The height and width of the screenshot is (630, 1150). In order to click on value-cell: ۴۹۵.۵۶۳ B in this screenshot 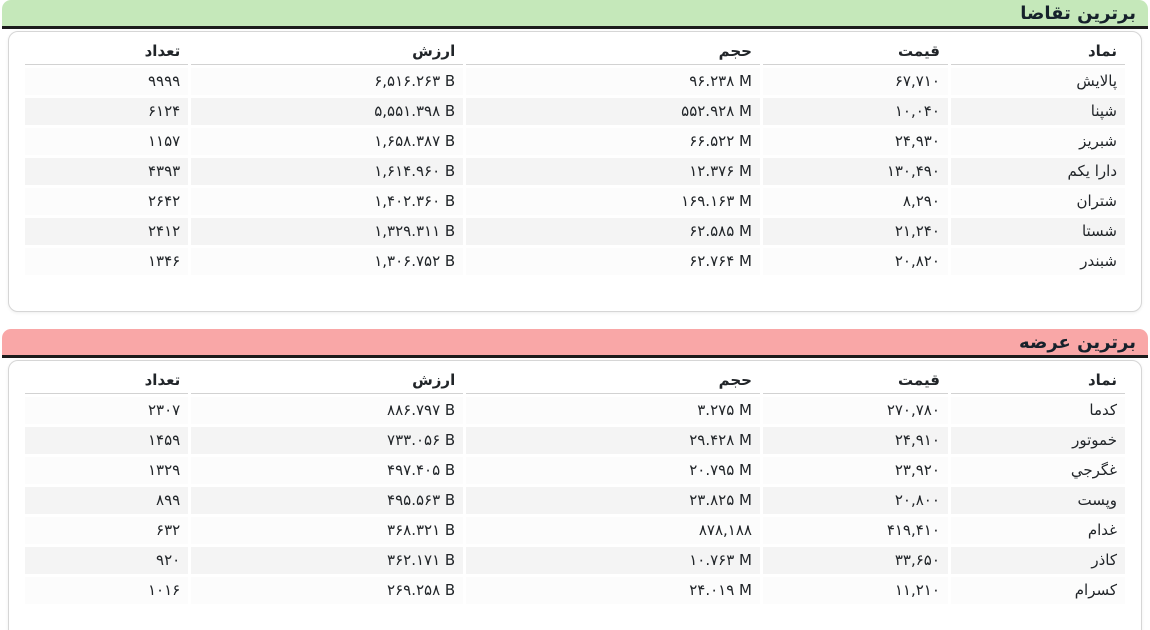, I will do `click(327, 500)`.